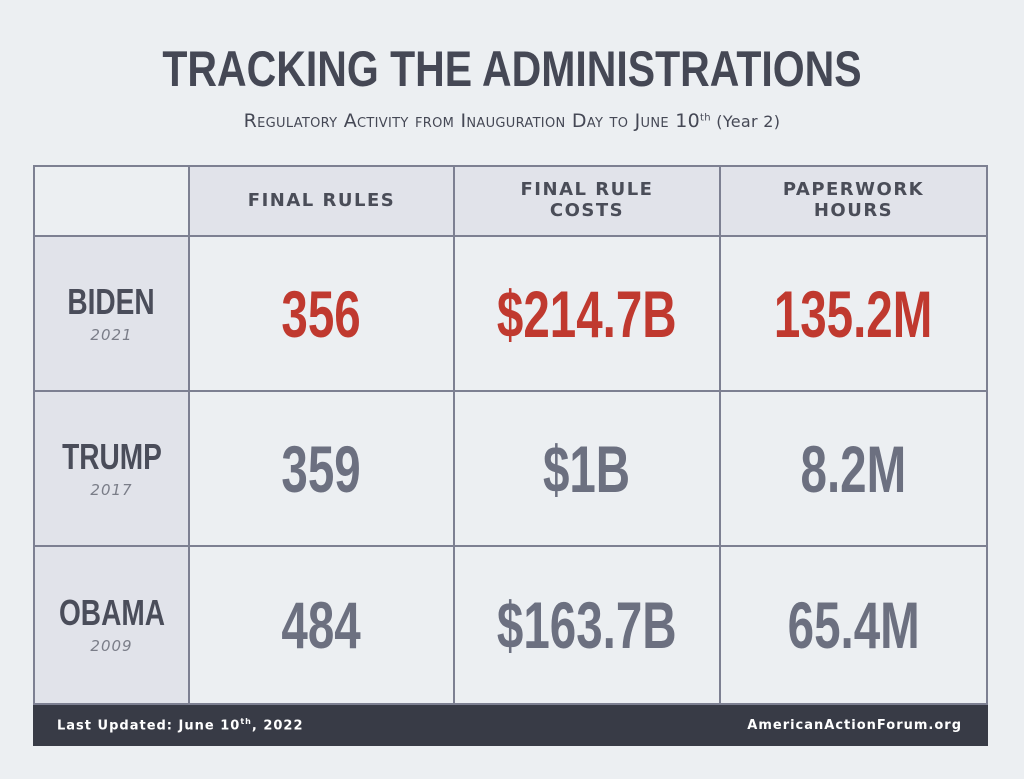 This screenshot has width=1024, height=779. I want to click on value-cell: 8.2M, so click(853, 469).